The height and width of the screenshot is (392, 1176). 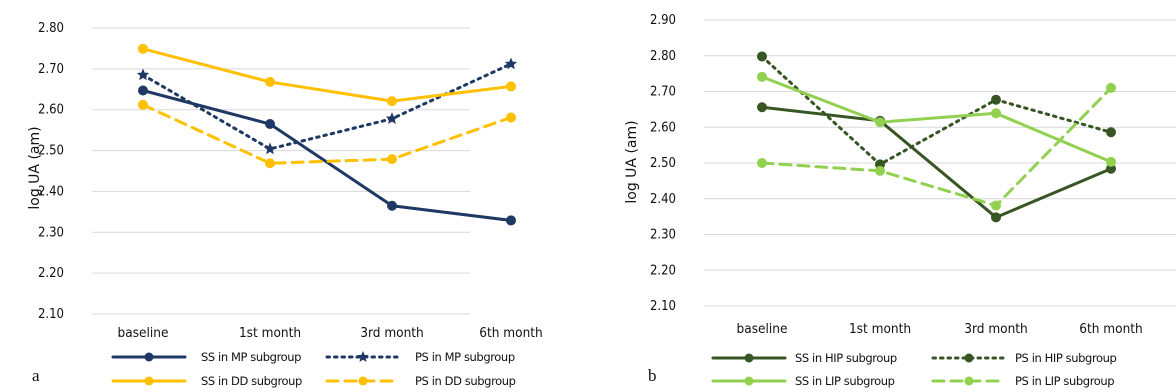 What do you see at coordinates (465, 381) in the screenshot?
I see `legend-label: PS in DD subgroup` at bounding box center [465, 381].